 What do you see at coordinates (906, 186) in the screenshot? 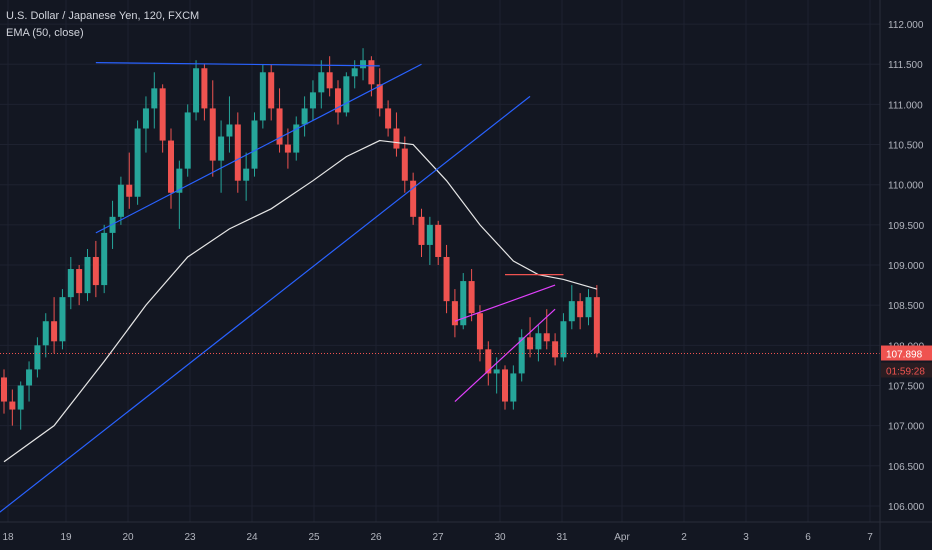
I see `price-tick-label: 110.000` at bounding box center [906, 186].